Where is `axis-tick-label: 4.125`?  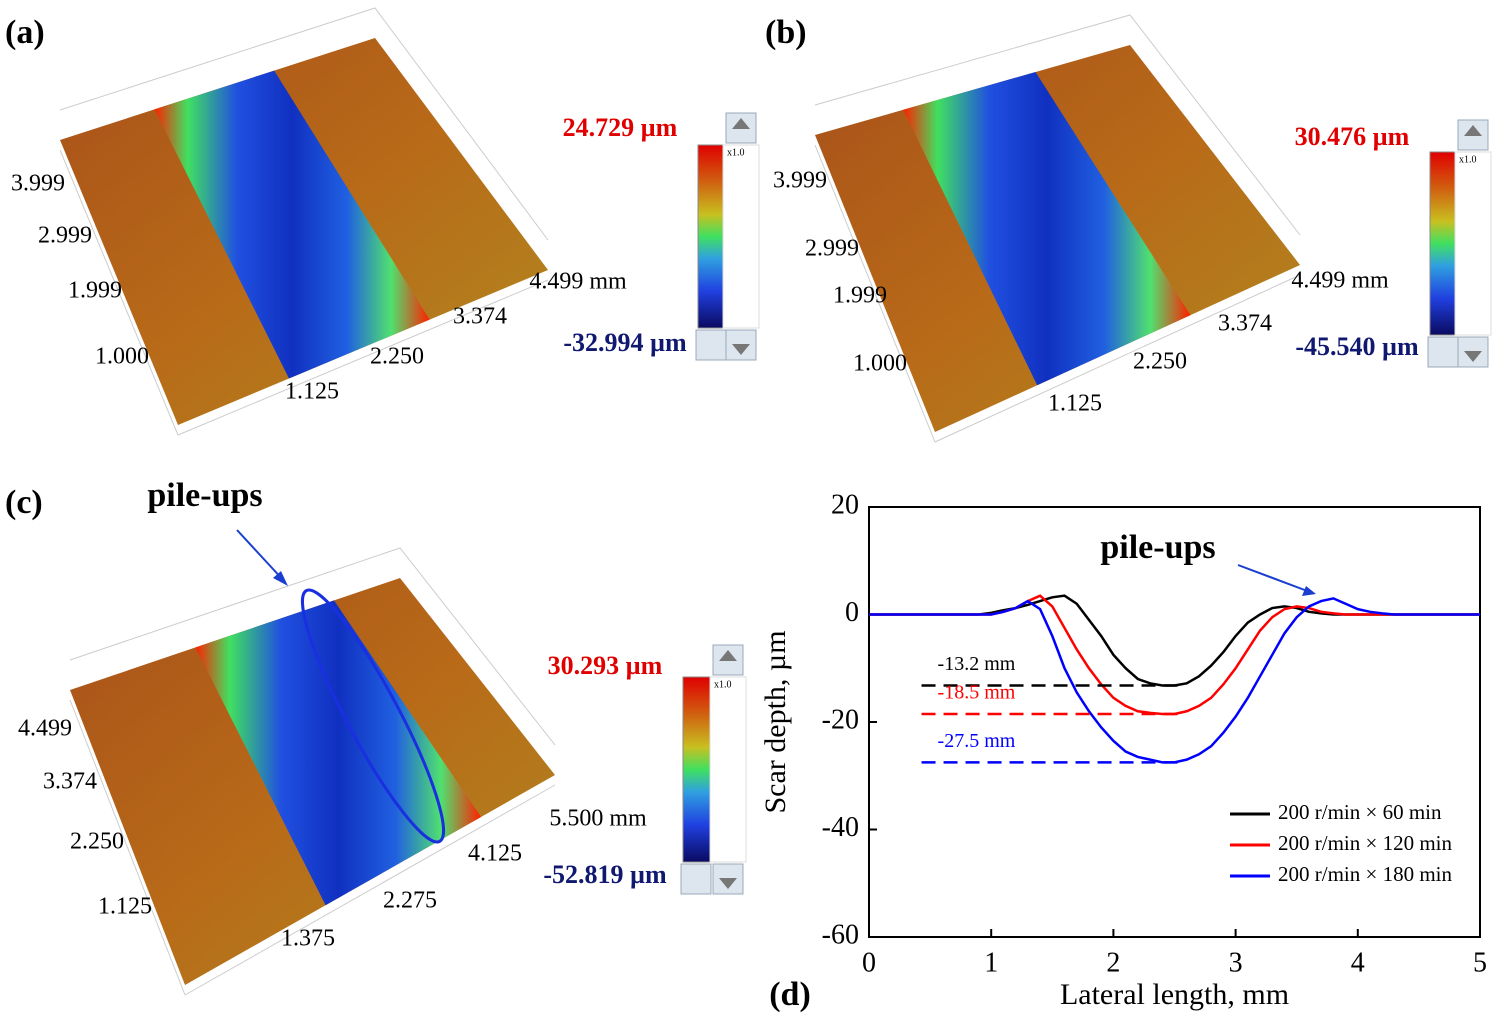
axis-tick-label: 4.125 is located at coordinates (495, 854).